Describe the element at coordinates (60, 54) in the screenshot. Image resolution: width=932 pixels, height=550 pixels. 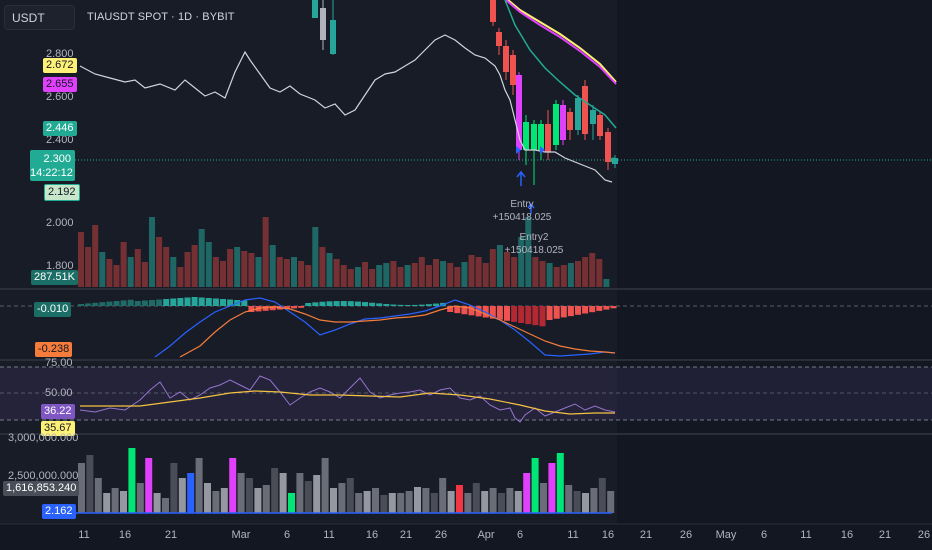
I see `price-tick-2800: 2.800` at that location.